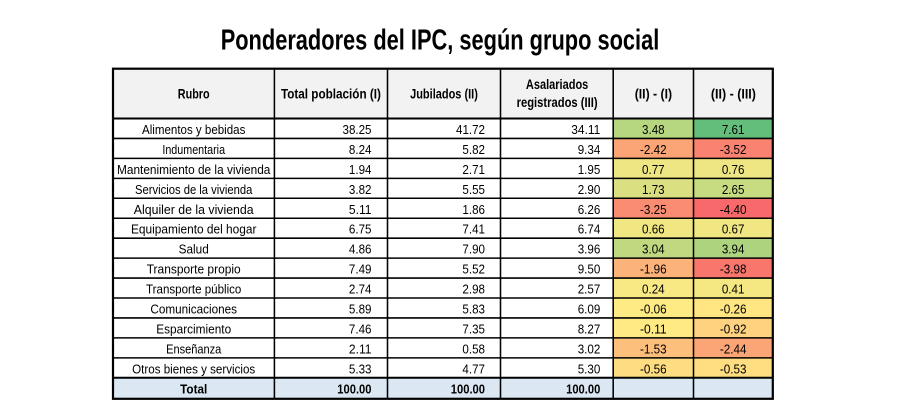 Image resolution: width=900 pixels, height=416 pixels. What do you see at coordinates (589, 309) in the screenshot?
I see `svg-text: 6.09` at bounding box center [589, 309].